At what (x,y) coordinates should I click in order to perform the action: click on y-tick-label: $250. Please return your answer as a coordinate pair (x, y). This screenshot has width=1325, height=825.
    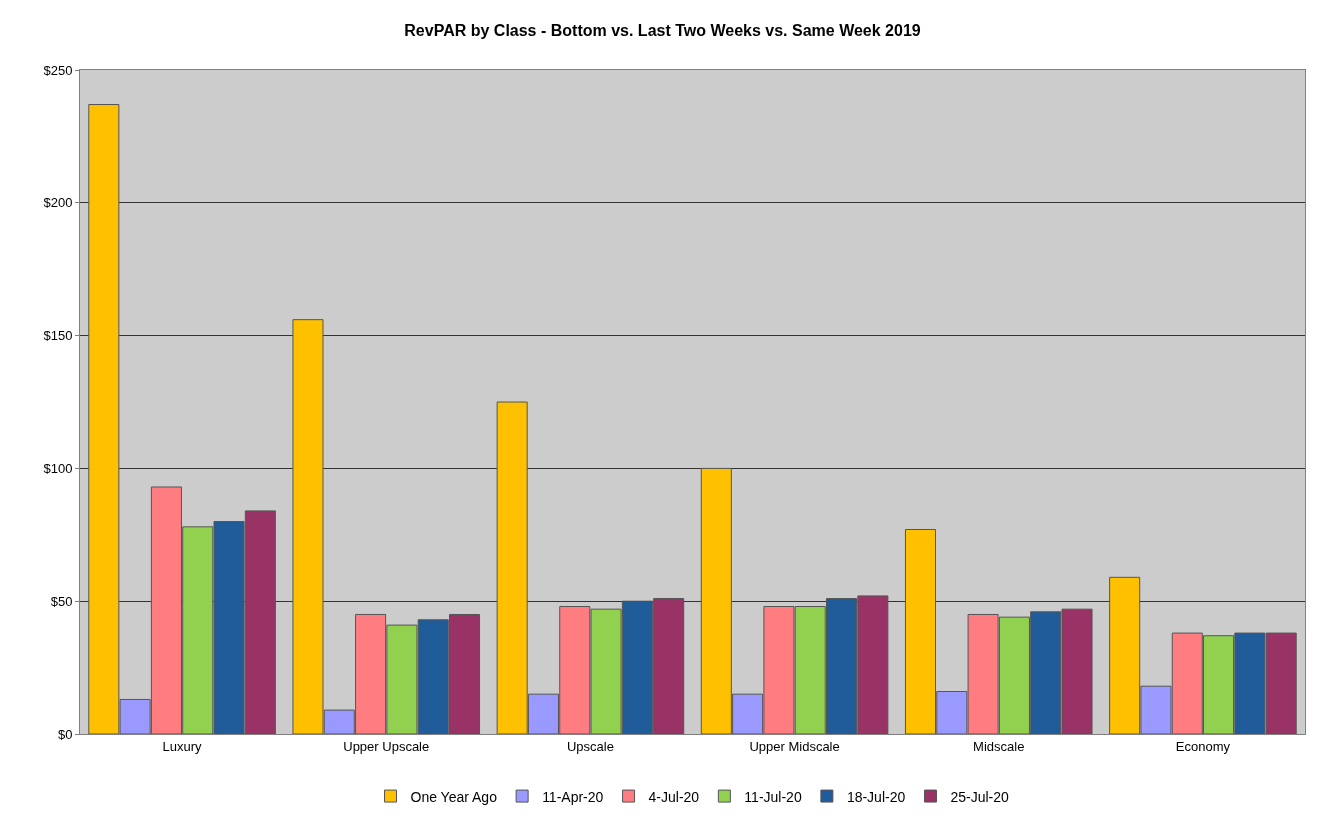
    Looking at the image, I should click on (58, 70).